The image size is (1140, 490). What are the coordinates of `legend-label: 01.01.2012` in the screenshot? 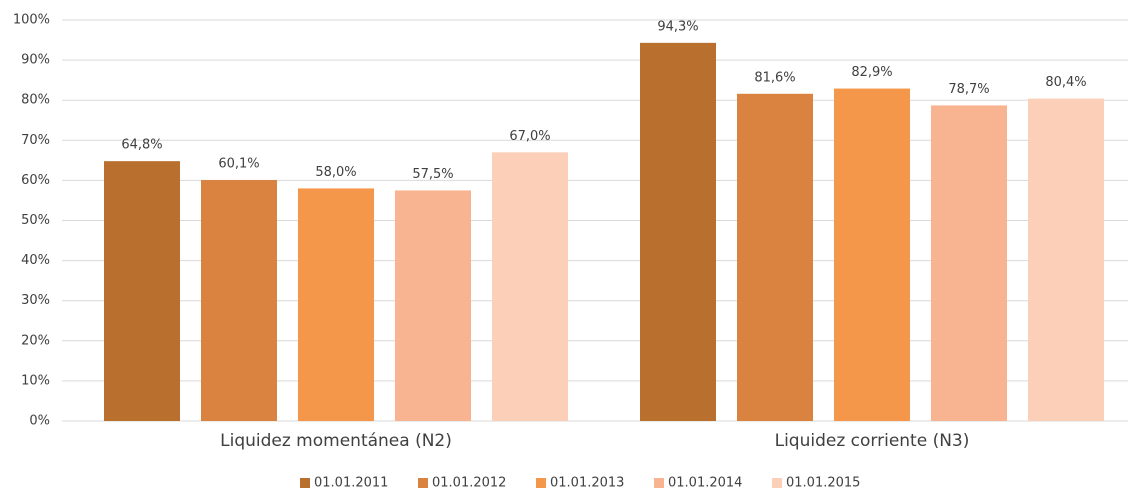 It's located at (469, 483).